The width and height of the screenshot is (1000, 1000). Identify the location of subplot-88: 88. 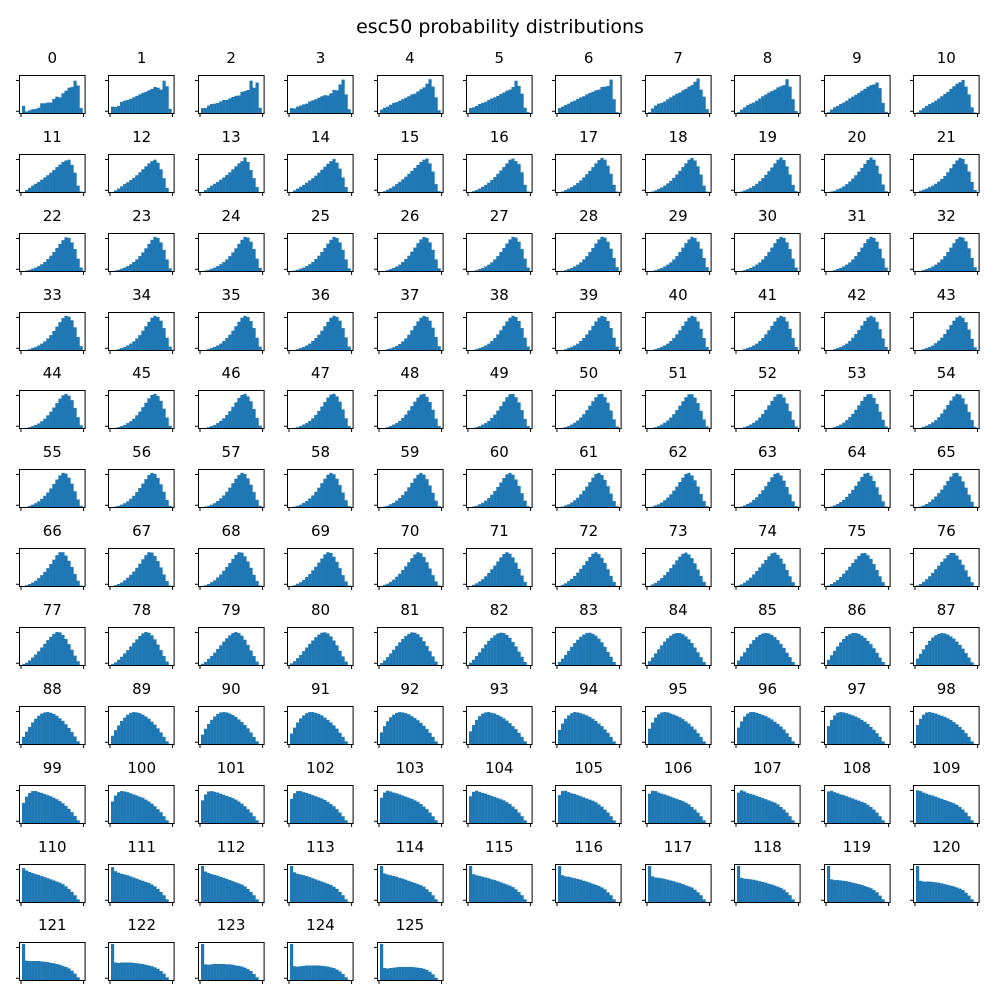
(51, 714).